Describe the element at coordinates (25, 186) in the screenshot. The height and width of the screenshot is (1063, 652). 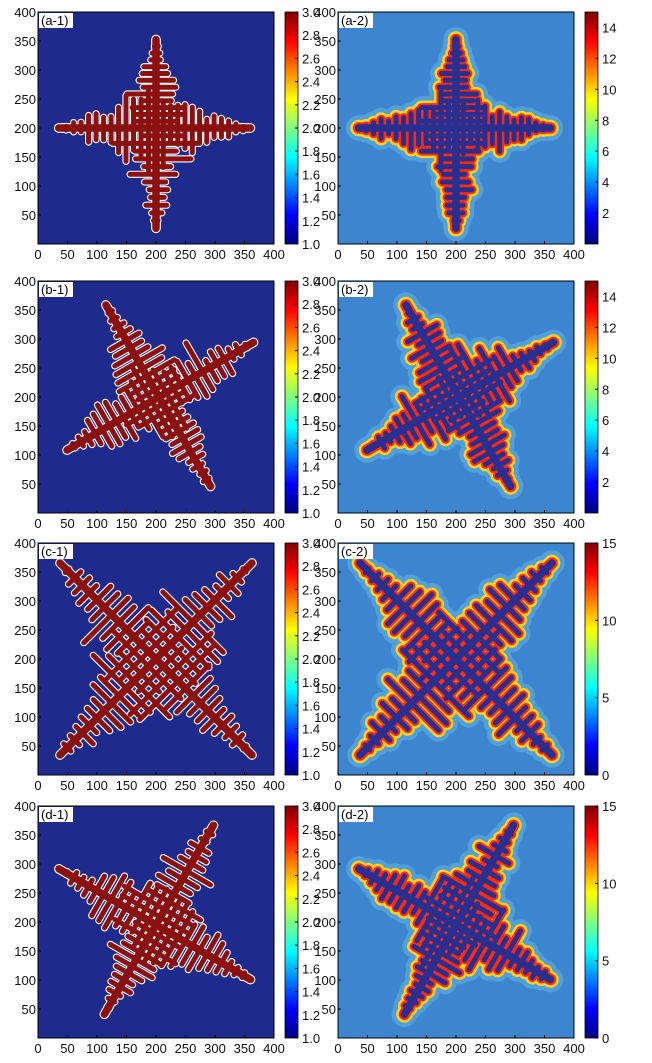
I see `y-tick-label: 100` at that location.